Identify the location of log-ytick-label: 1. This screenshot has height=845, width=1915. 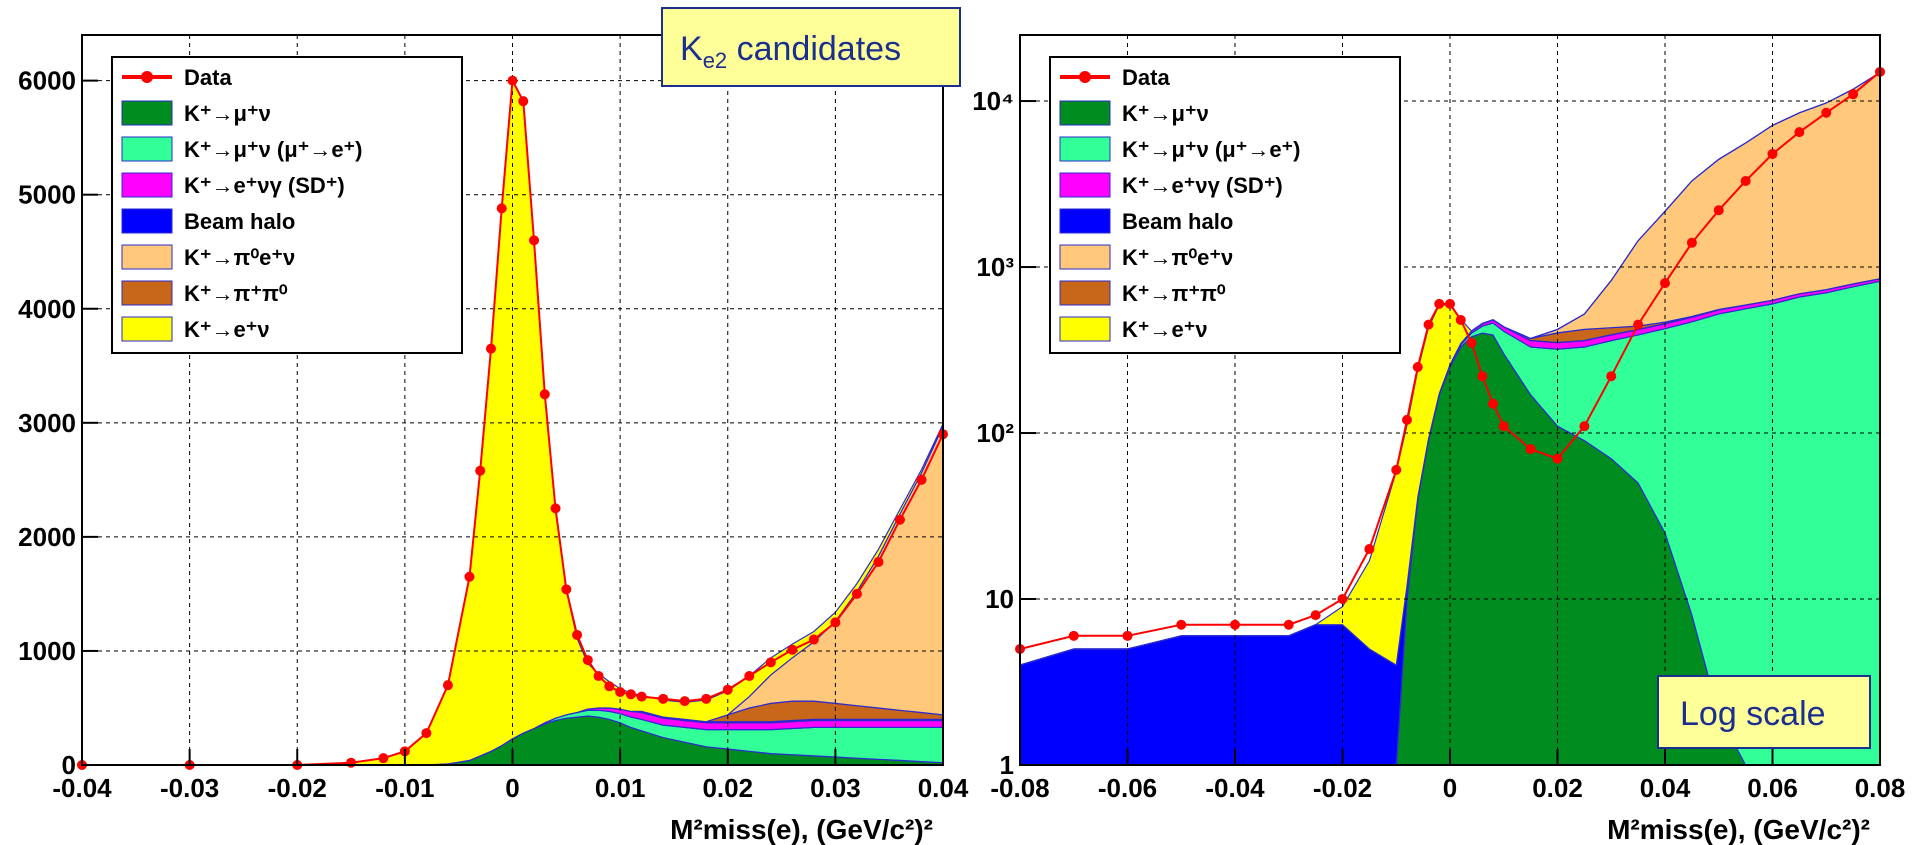
(1007, 765).